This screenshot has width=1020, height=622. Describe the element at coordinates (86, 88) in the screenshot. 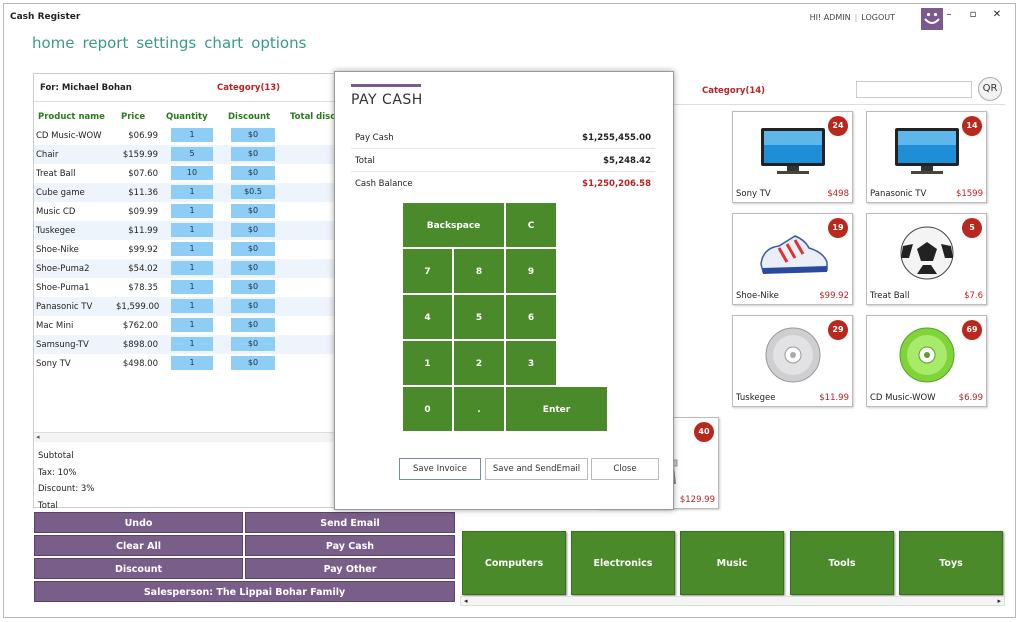

I see `customer-name: For: Michael Bohan` at that location.